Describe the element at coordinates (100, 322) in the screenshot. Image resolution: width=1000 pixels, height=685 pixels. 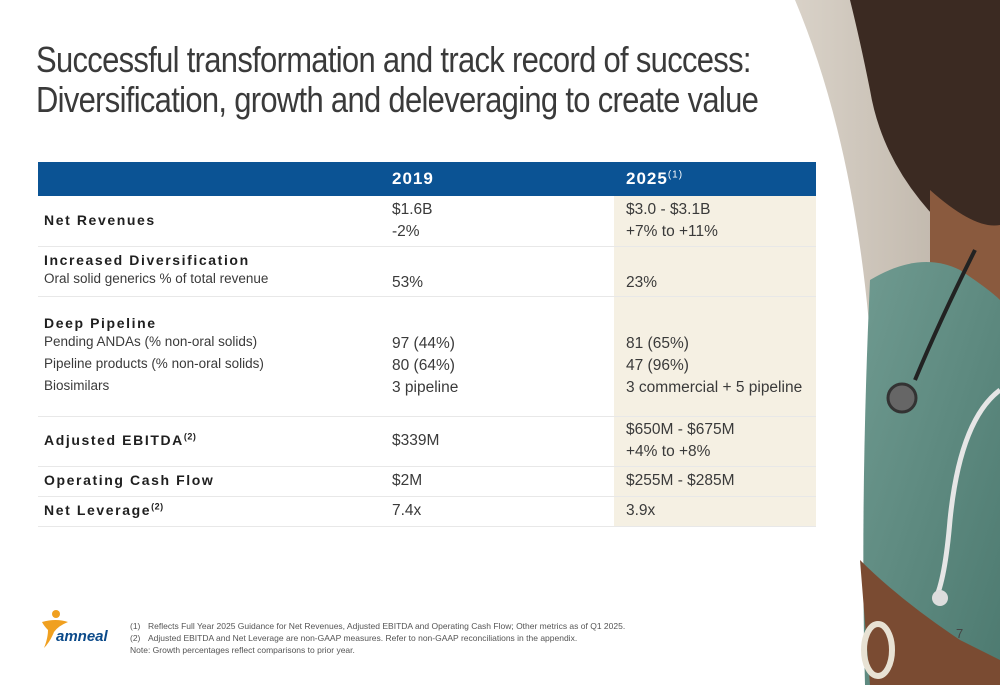
I see `row-label: Deep Pipeline` at that location.